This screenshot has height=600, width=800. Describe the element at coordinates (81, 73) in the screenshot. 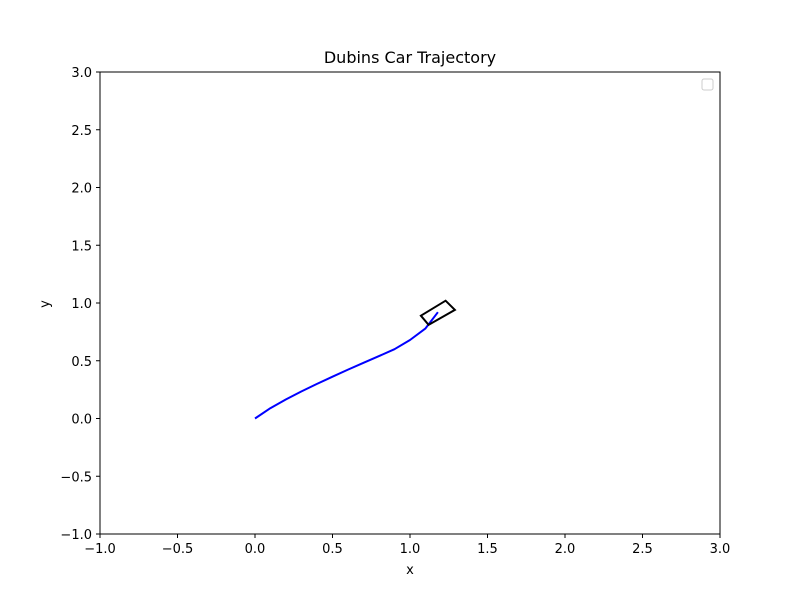

I see `y-tick-label: 3.0` at that location.